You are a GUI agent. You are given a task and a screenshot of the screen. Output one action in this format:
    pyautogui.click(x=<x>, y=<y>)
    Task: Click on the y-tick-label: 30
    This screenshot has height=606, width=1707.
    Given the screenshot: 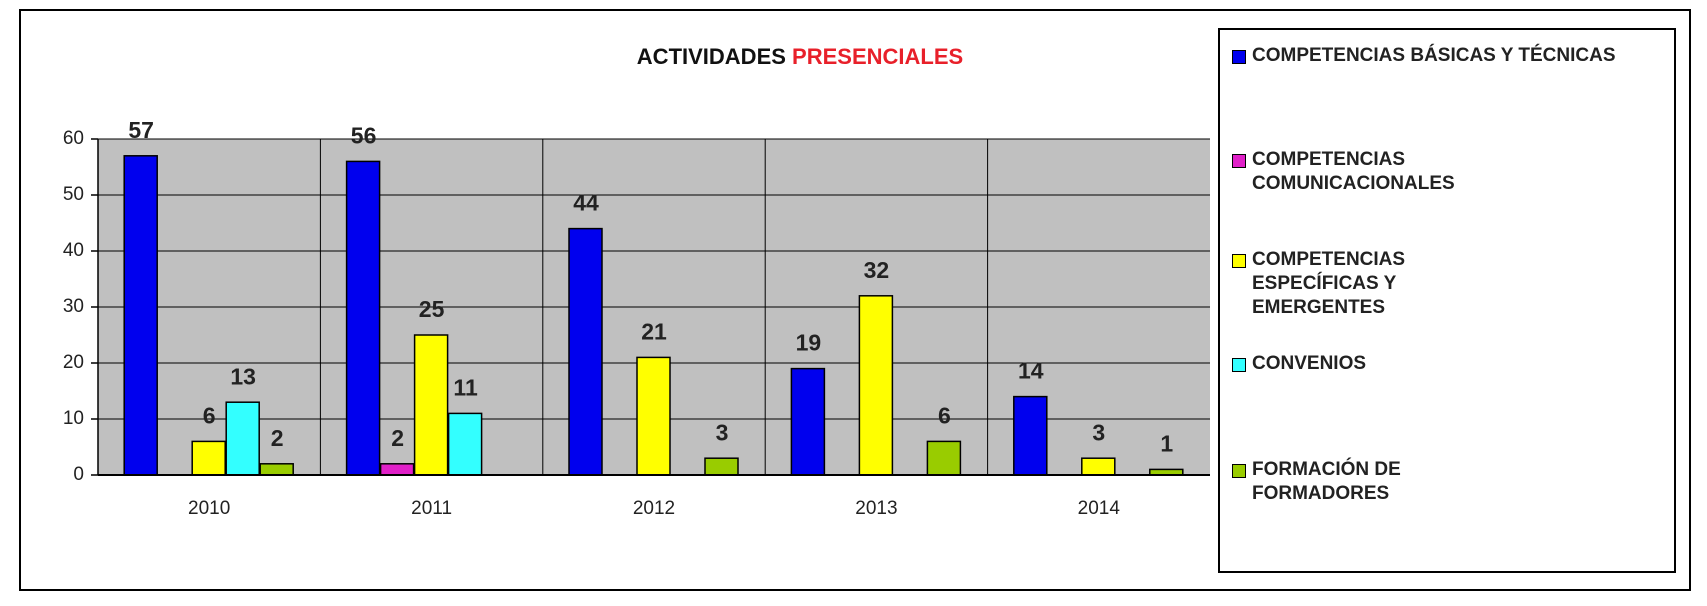 What is the action you would take?
    pyautogui.click(x=73, y=306)
    